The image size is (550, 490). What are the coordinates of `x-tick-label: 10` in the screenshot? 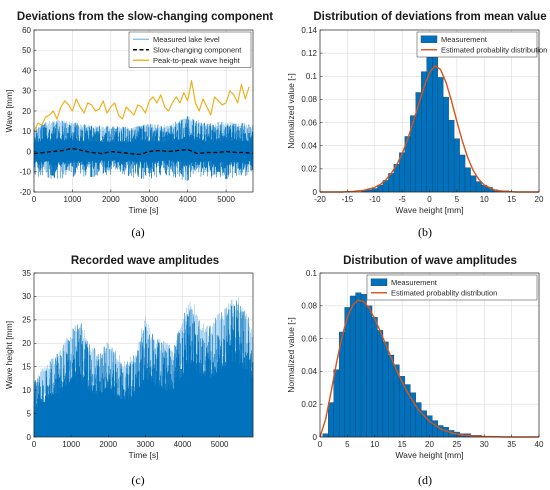 It's located at (484, 199).